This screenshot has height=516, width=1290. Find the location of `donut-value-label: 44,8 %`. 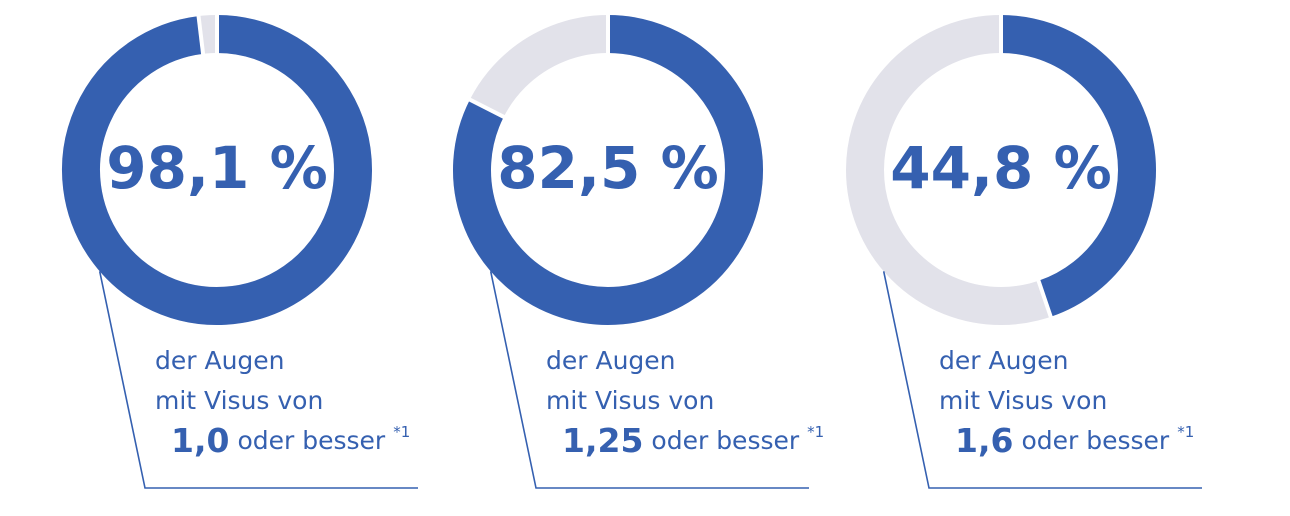

donut-value-label: 44,8 % is located at coordinates (1000, 168).